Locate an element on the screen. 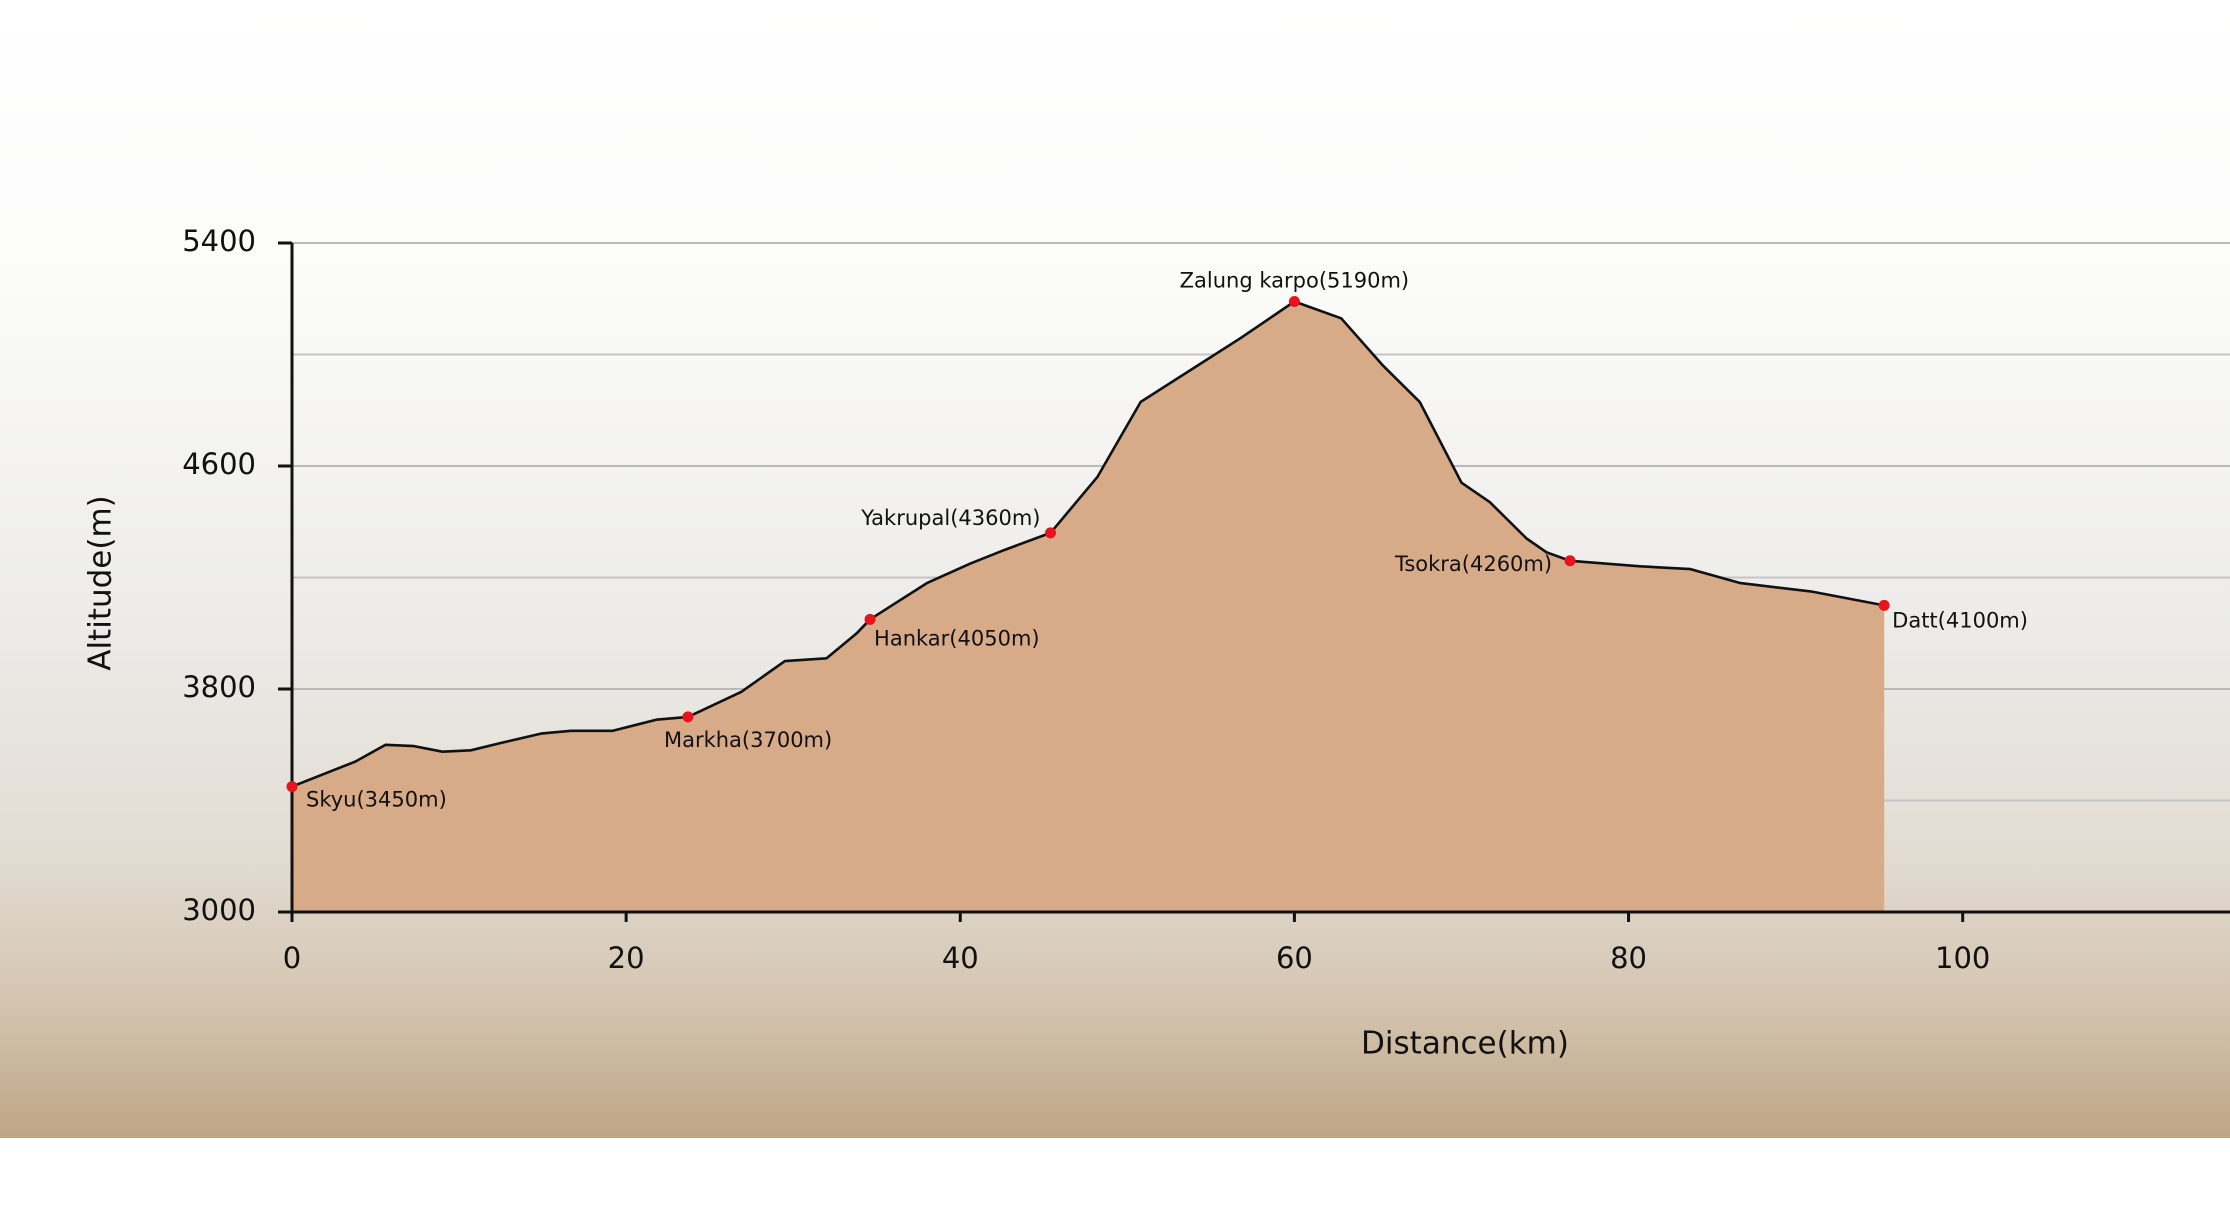 This screenshot has height=1205, width=2230. y-tick-label: 3000 is located at coordinates (219, 910).